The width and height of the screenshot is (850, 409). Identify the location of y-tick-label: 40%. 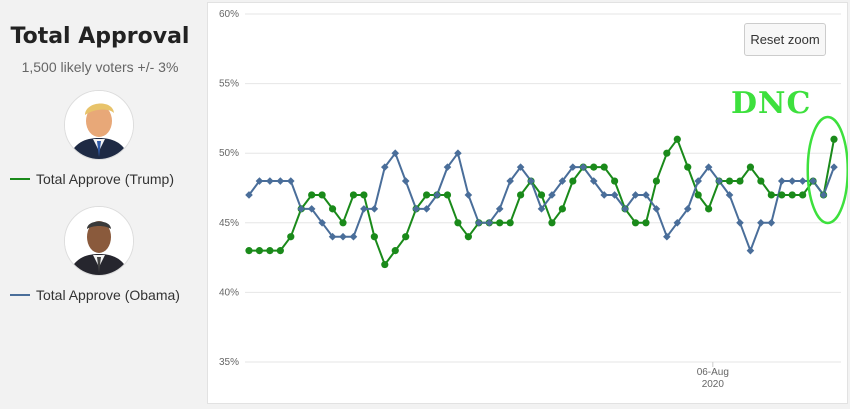
(229, 292).